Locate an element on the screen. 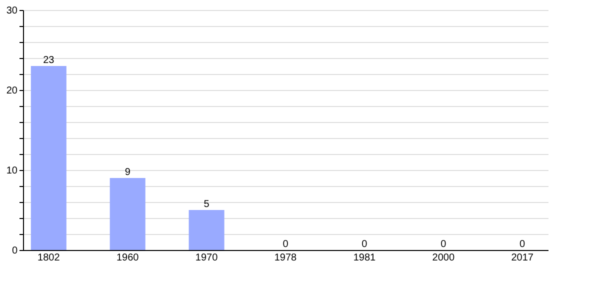  y-tick-label: 20 is located at coordinates (12, 91).